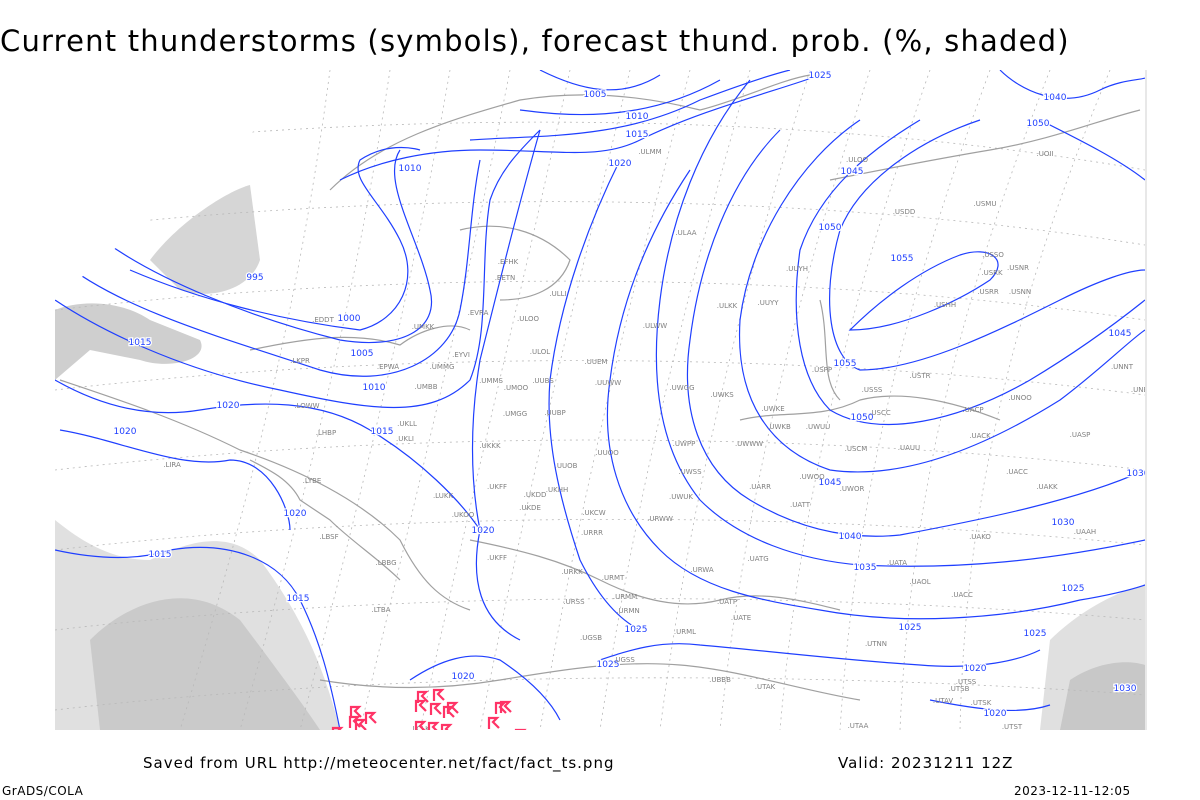 The height and width of the screenshot is (800, 1200). What do you see at coordinates (701, 570) in the screenshot?
I see `station-label: .URWA` at bounding box center [701, 570].